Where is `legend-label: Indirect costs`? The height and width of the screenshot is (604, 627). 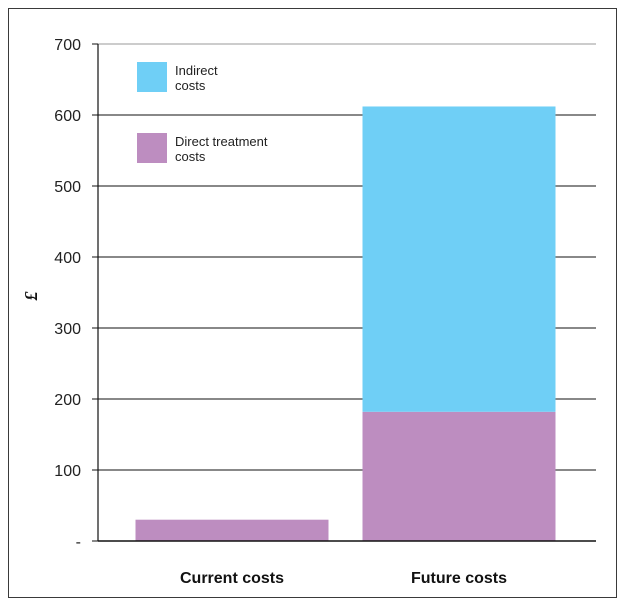 legend-label: Indirect costs is located at coordinates (196, 78).